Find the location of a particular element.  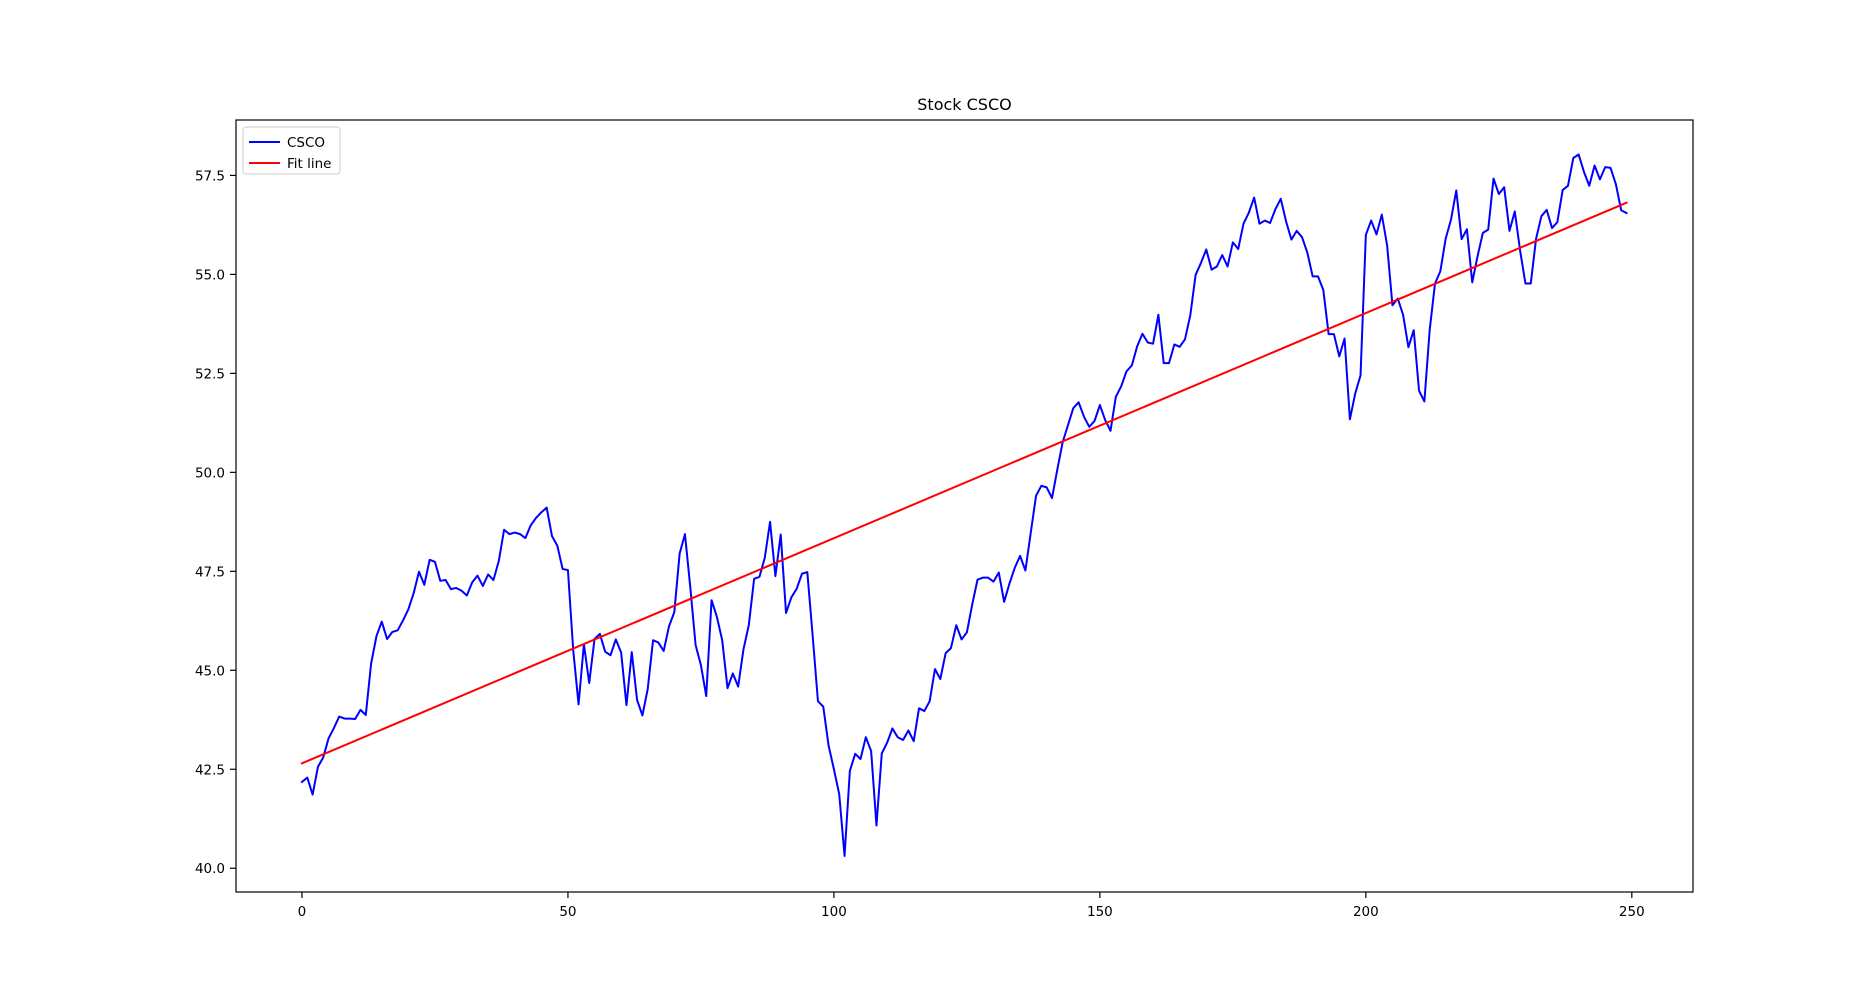

x-tick-label: 150 is located at coordinates (1100, 912).